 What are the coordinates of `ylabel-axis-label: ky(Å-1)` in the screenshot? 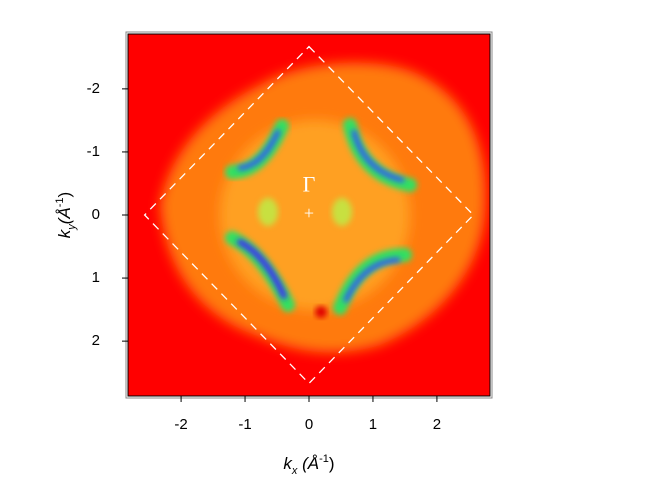 It's located at (66, 215).